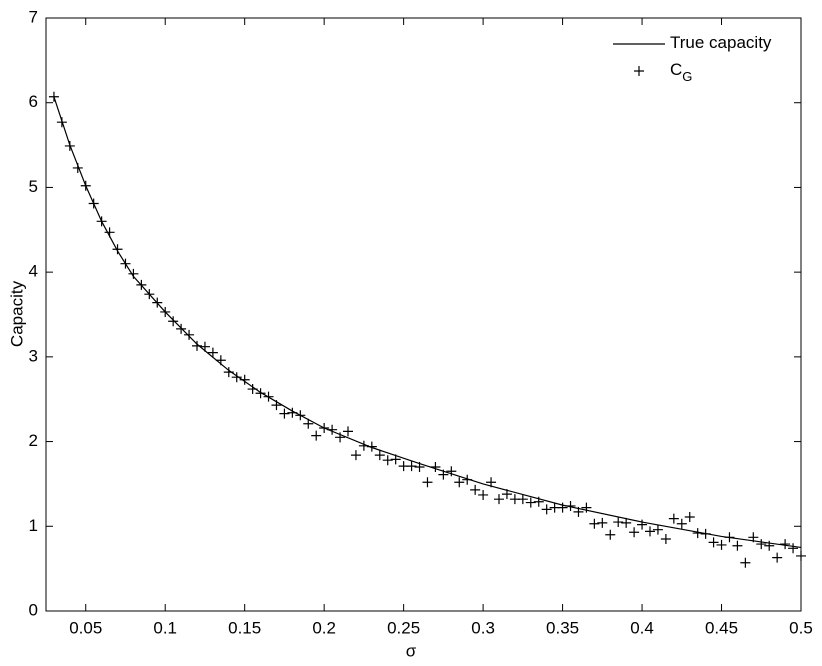 This screenshot has height=666, width=822. I want to click on x-axis-label: σ, so click(411, 650).